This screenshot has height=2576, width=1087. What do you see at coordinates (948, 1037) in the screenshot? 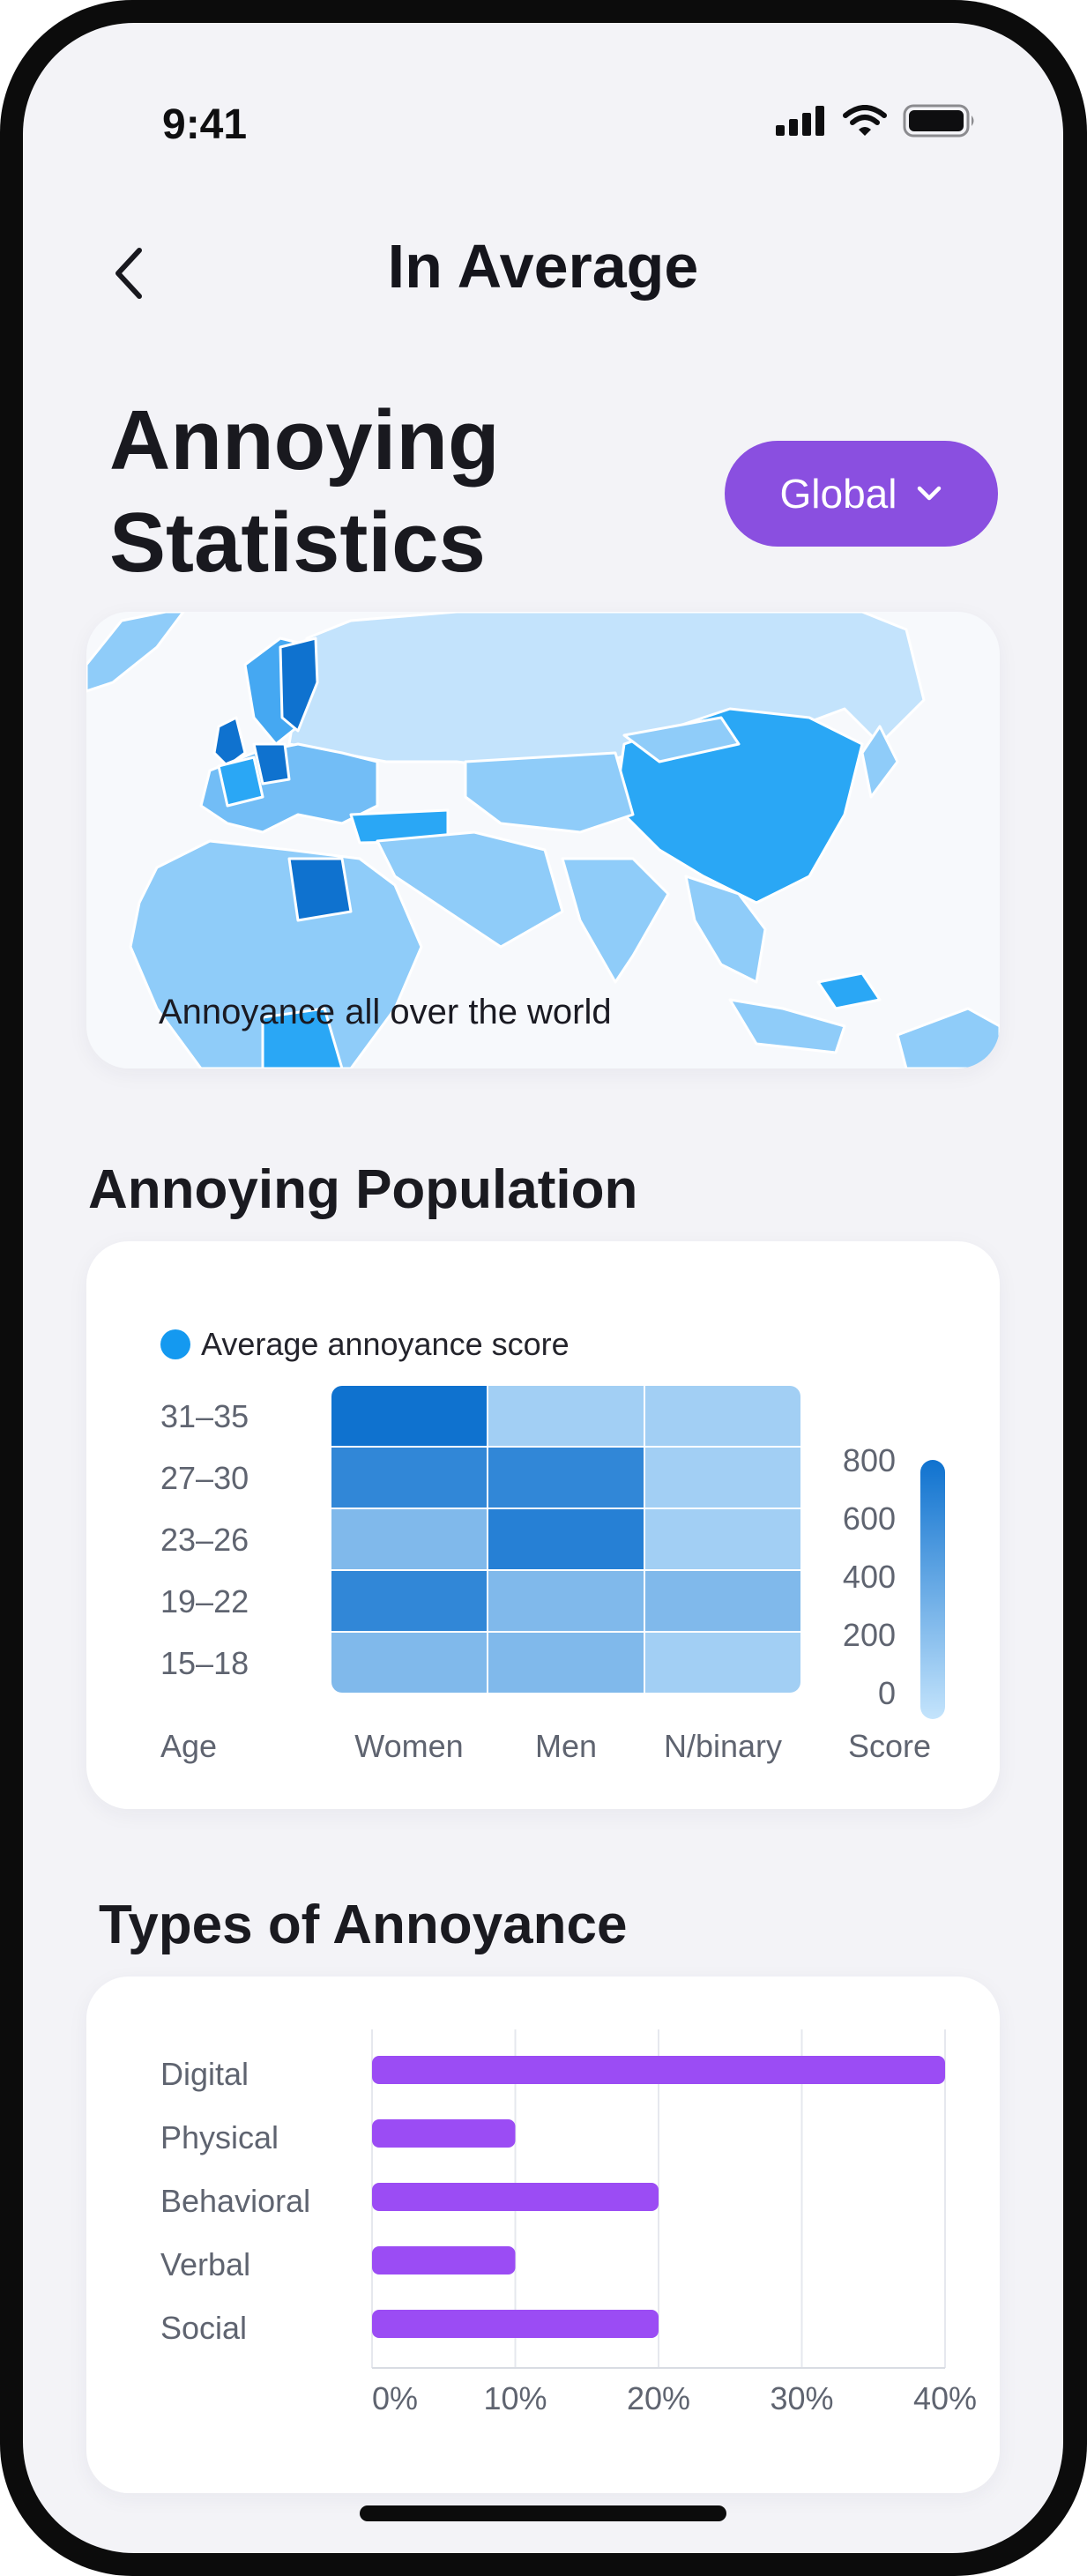
I see `map-region-australia` at bounding box center [948, 1037].